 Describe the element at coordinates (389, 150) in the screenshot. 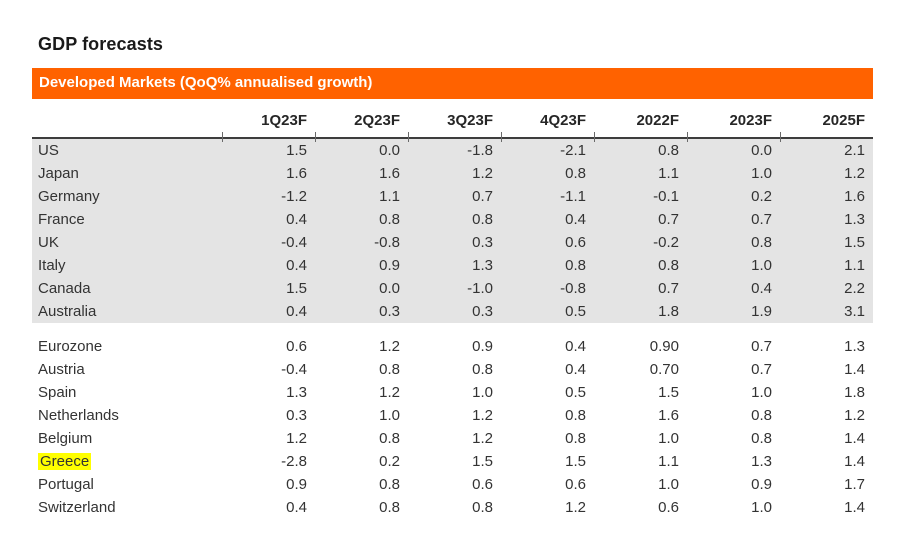

I see `value-cell: 0.0` at that location.